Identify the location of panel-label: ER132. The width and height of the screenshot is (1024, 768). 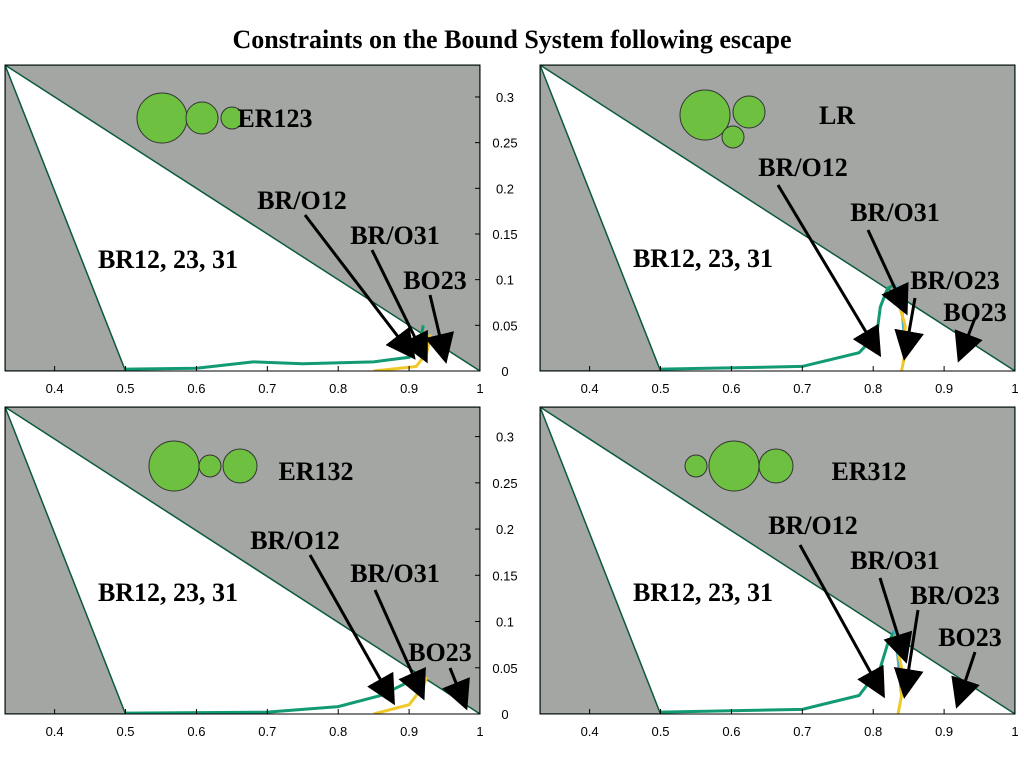
(315, 471).